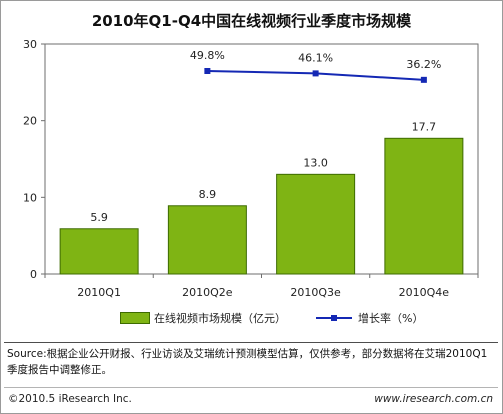  Describe the element at coordinates (316, 224) in the screenshot. I see `bar-2010Q3e` at that location.